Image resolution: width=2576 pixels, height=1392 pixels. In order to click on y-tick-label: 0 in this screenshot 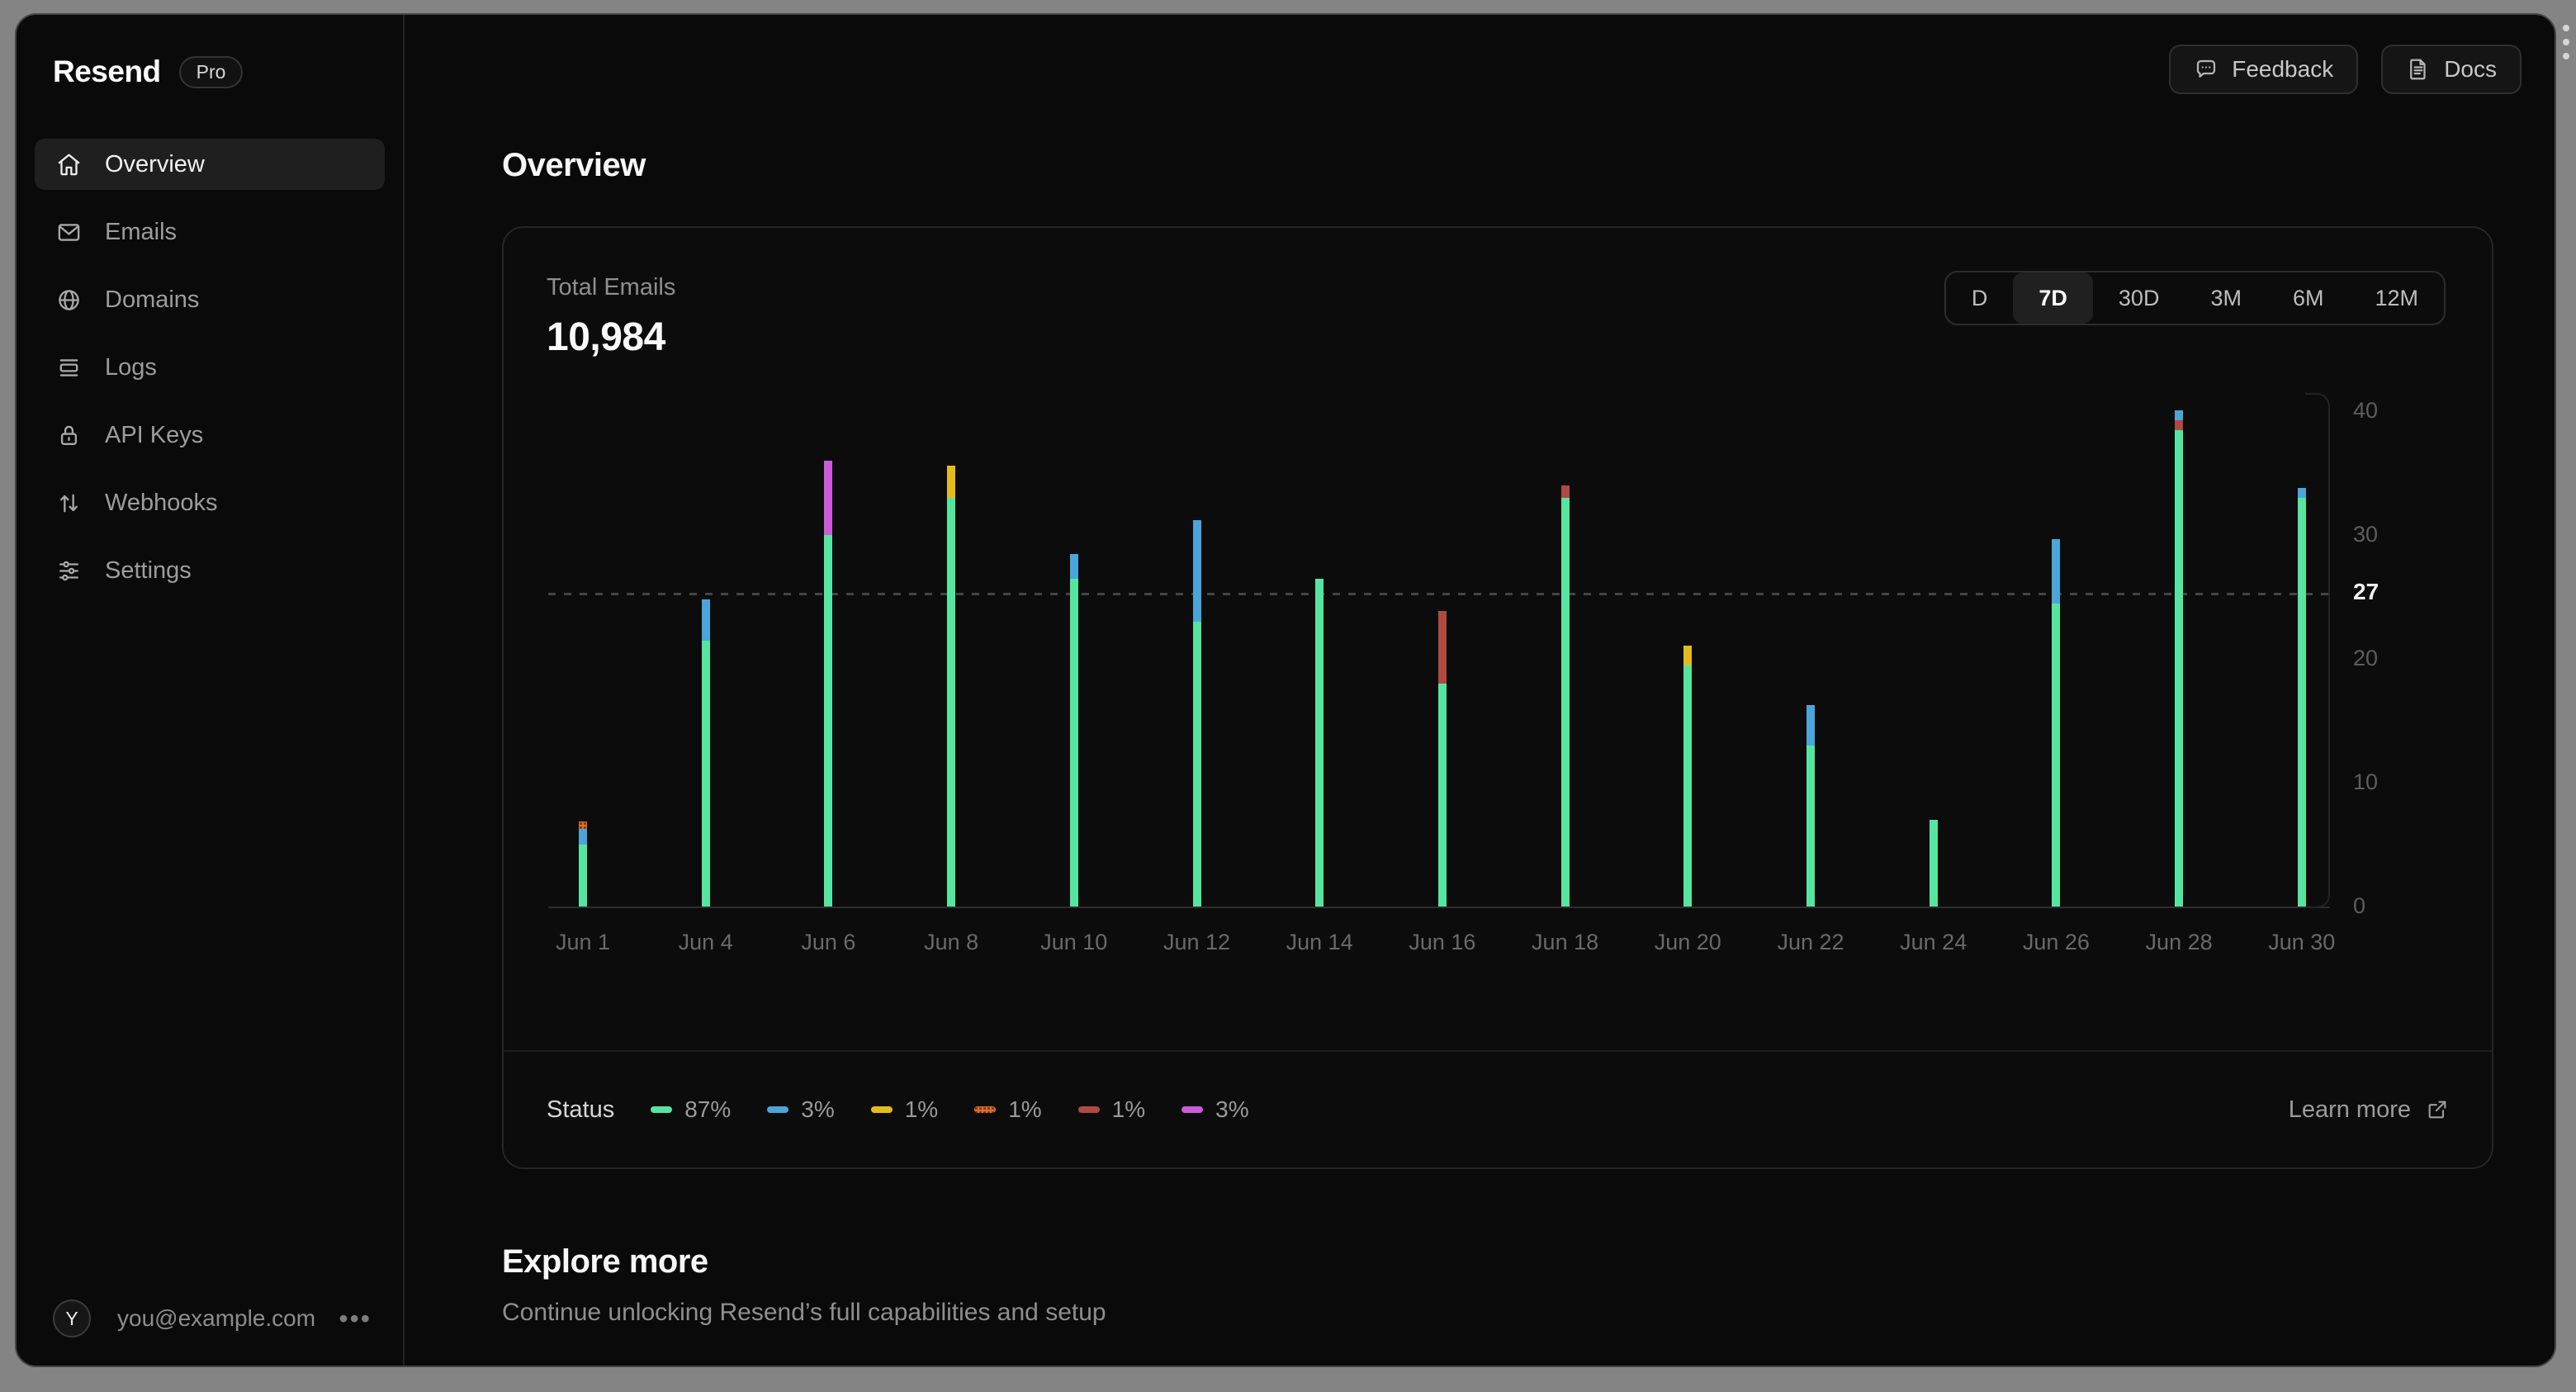, I will do `click(2359, 906)`.